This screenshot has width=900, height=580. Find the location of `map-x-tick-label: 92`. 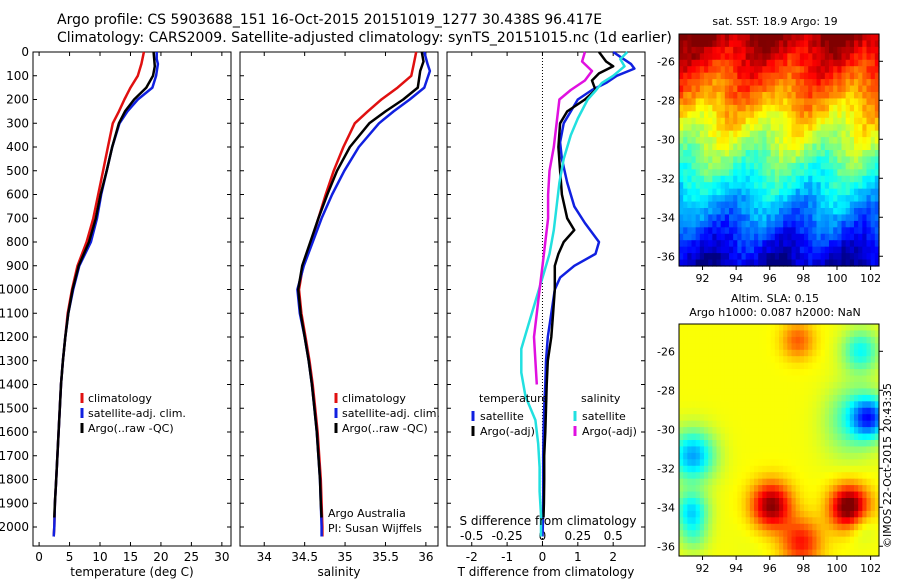

map-x-tick-label: 92 is located at coordinates (703, 568).